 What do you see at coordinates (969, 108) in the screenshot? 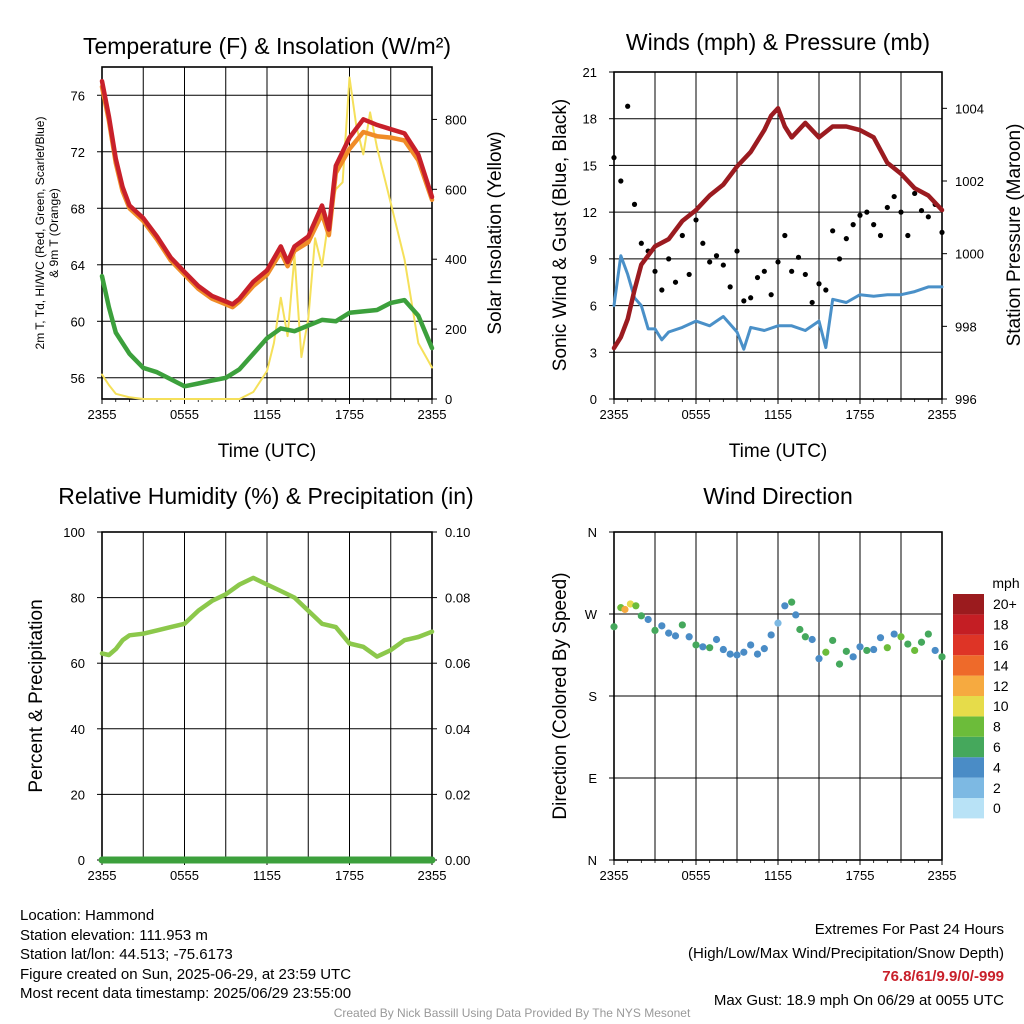
I see `y-right-tick-label: 1004` at bounding box center [969, 108].